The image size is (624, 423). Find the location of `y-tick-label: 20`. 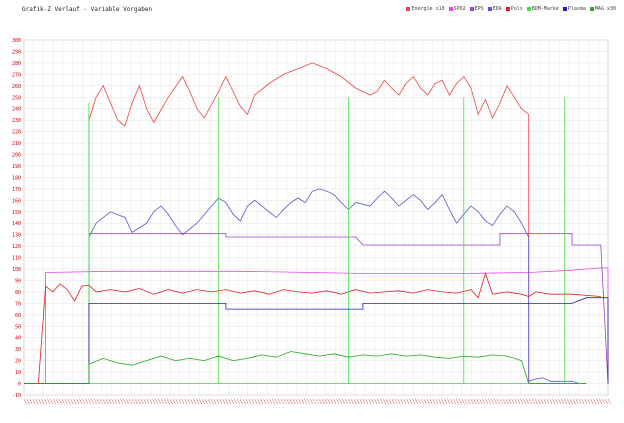

y-tick-label: 20 is located at coordinates (18, 362).